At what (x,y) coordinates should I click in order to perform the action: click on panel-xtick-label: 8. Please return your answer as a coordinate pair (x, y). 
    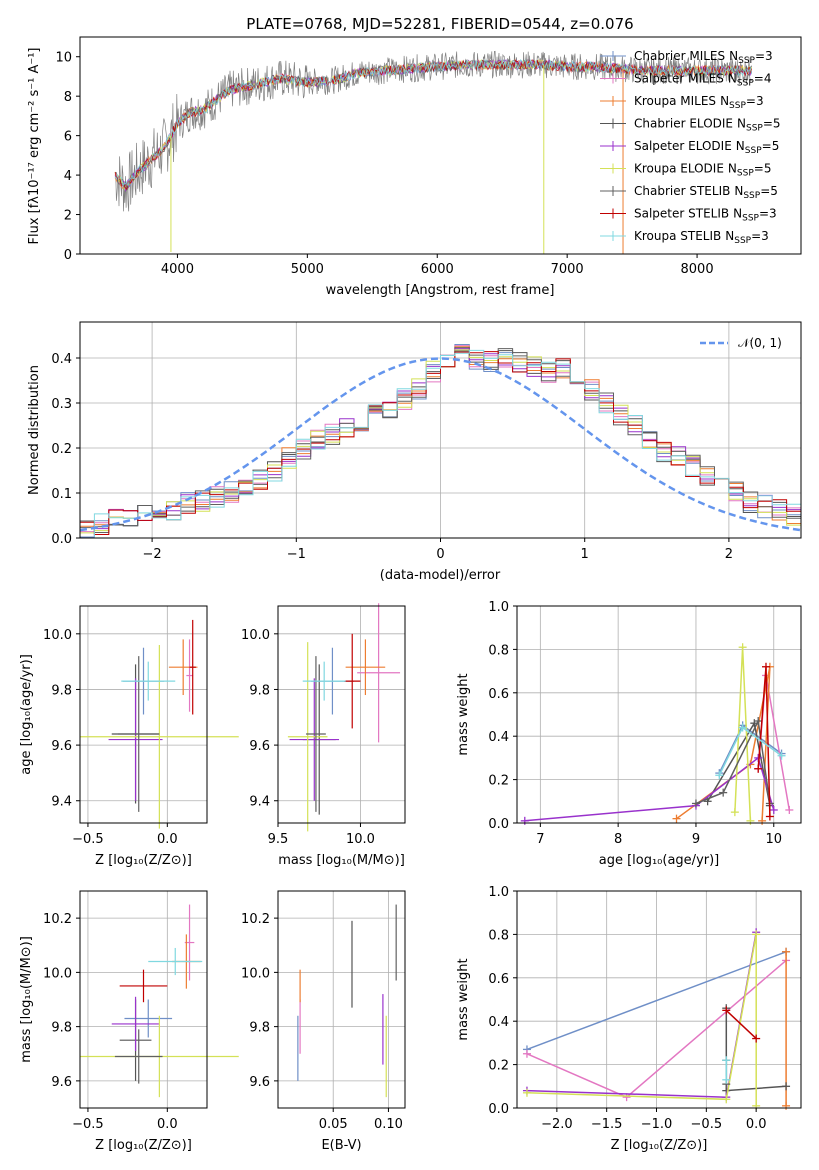
    Looking at the image, I should click on (618, 839).